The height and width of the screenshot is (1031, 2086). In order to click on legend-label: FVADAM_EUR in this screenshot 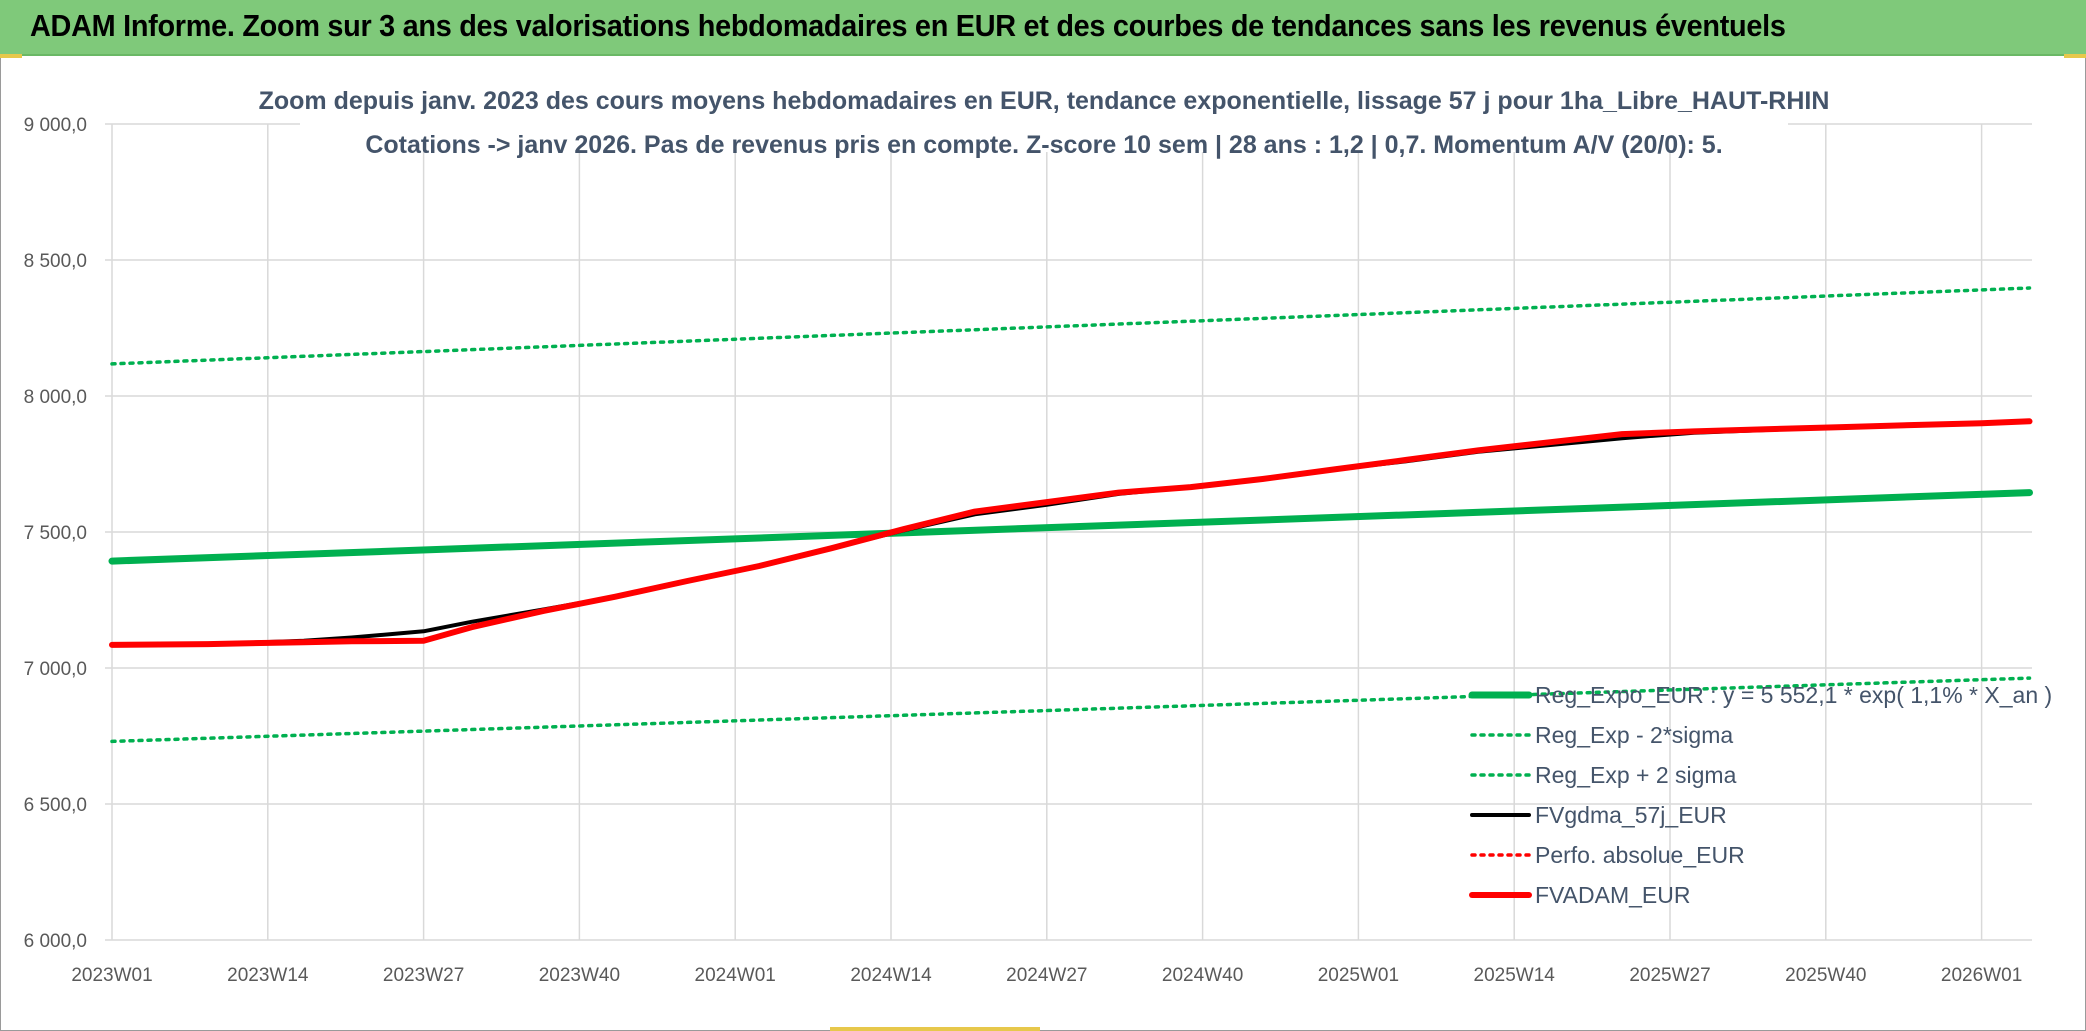, I will do `click(1613, 895)`.